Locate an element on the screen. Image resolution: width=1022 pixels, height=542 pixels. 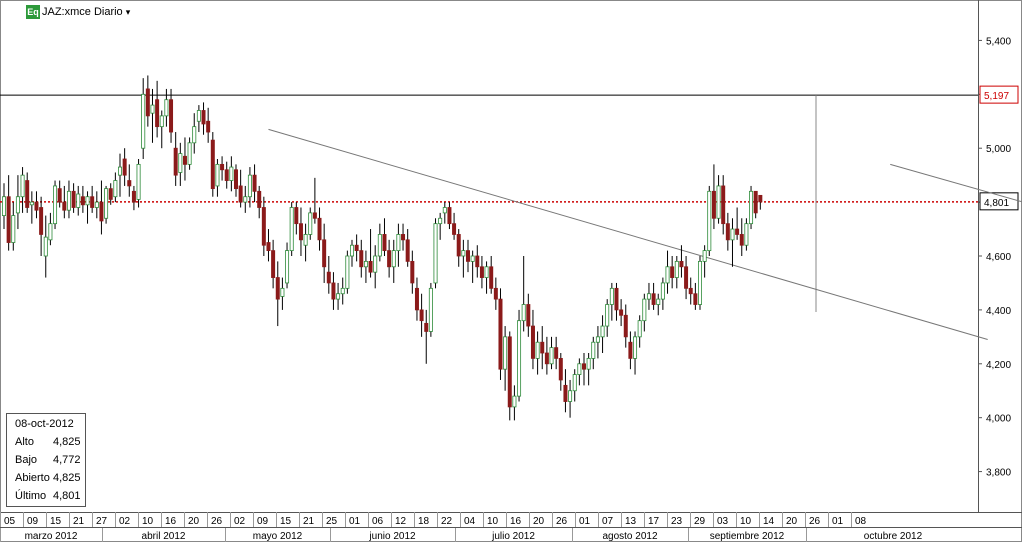
triangle-down-icon: ▾ is located at coordinates (128, 11).